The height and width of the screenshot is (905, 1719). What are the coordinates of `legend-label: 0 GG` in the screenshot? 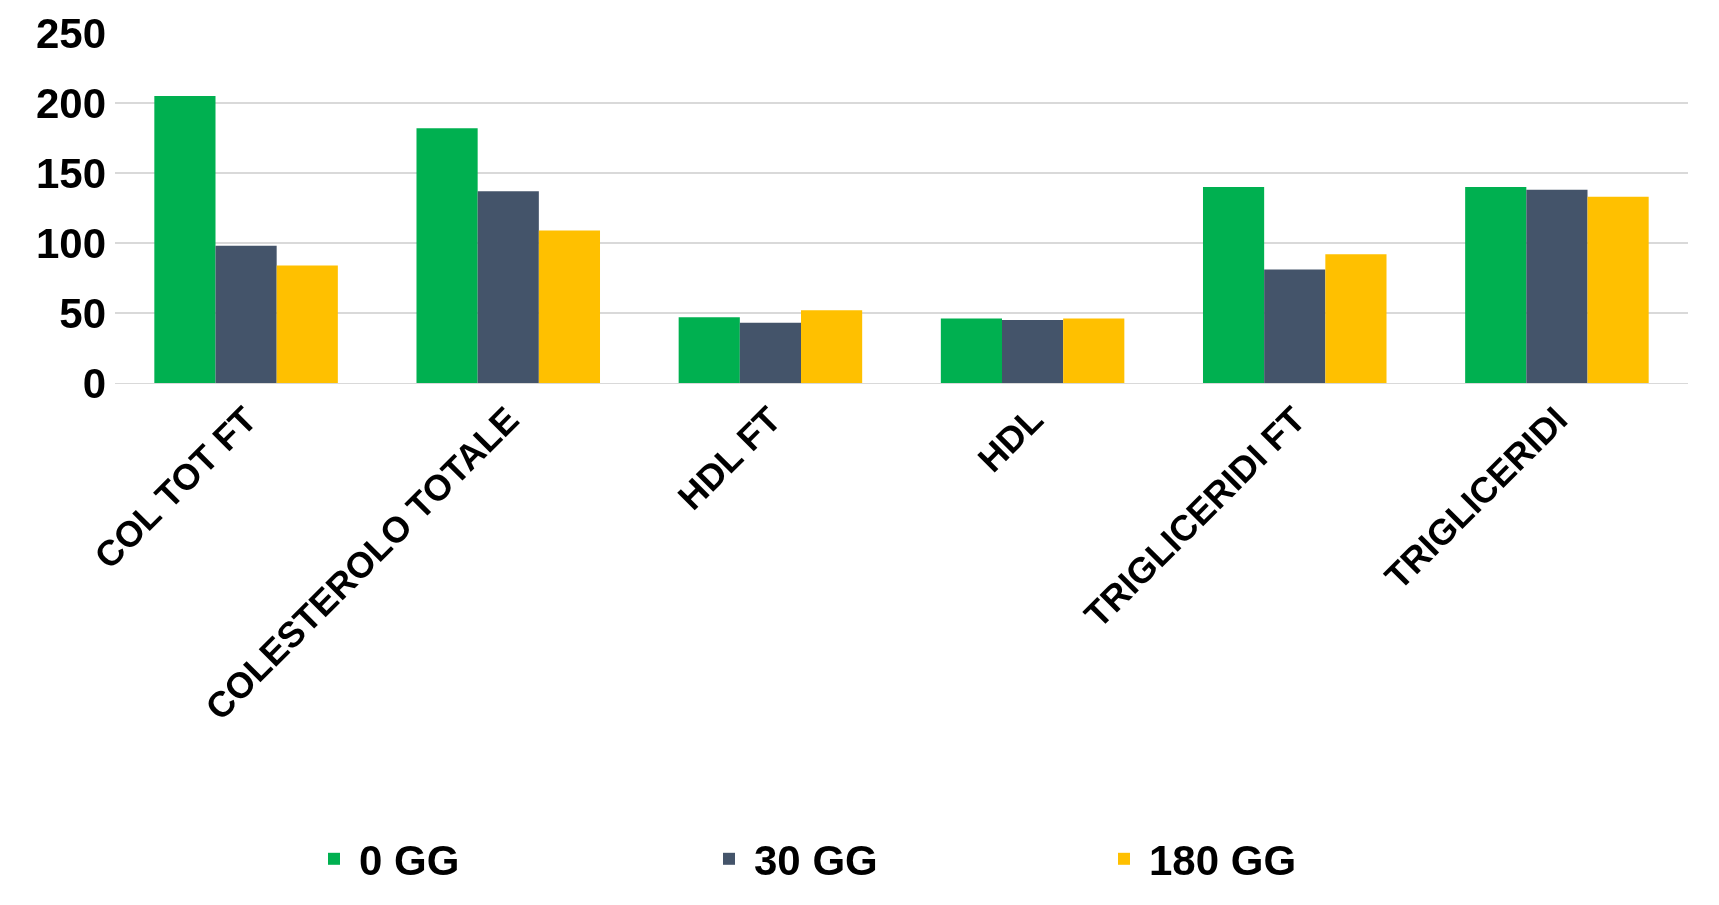 It's located at (409, 861).